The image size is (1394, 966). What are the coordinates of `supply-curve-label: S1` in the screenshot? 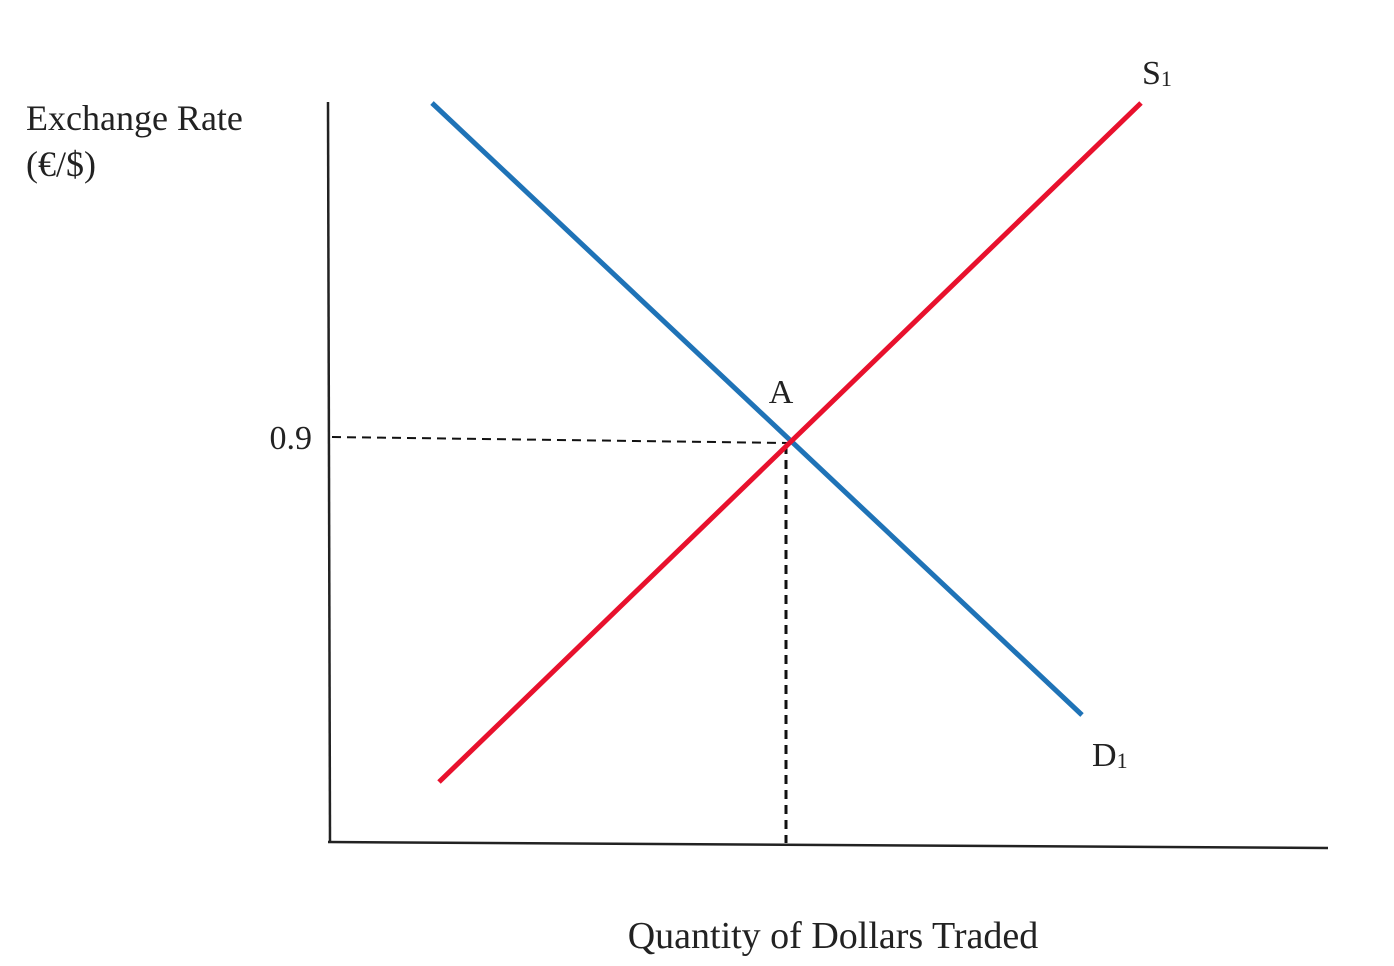 It's located at (1157, 73).